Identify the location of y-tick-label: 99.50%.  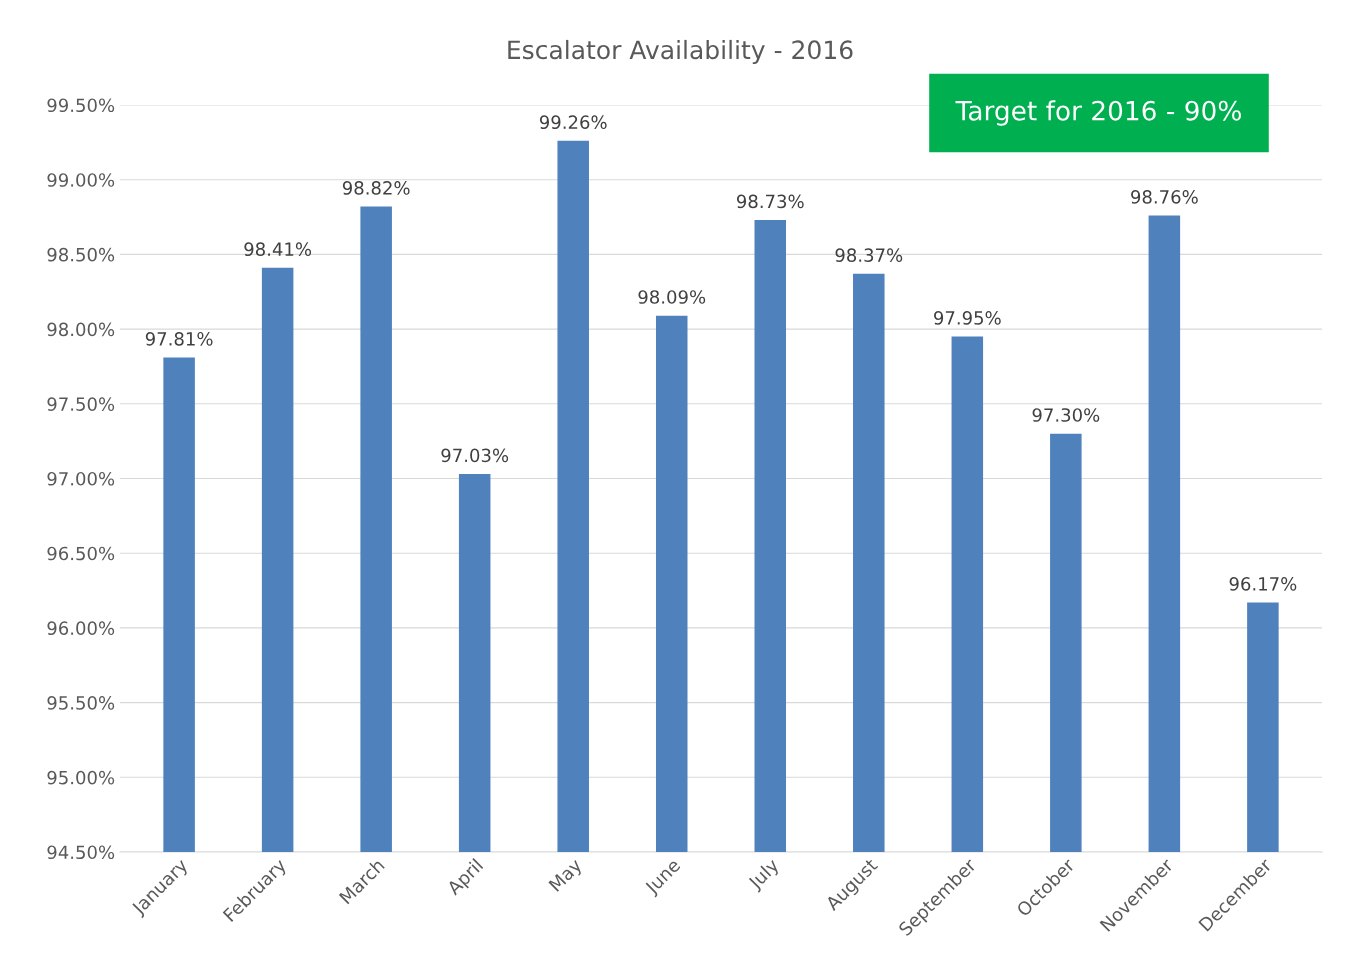
(81, 105).